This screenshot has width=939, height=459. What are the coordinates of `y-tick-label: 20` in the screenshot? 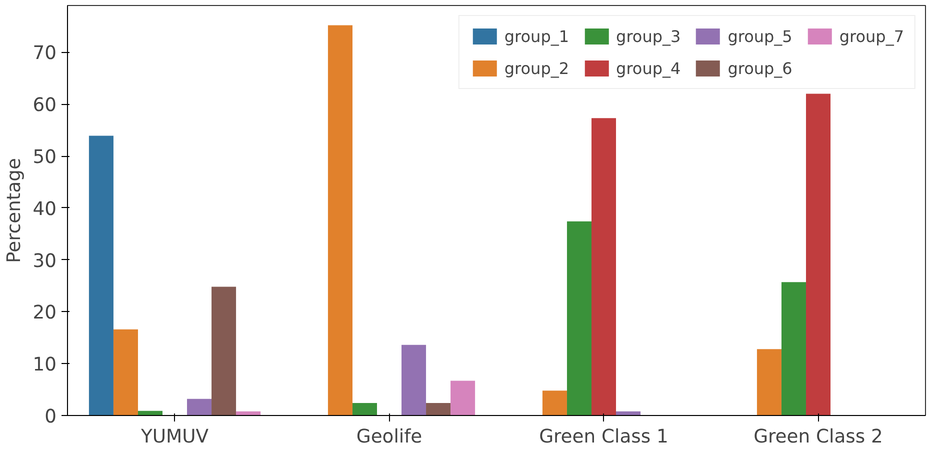 It's located at (44, 313).